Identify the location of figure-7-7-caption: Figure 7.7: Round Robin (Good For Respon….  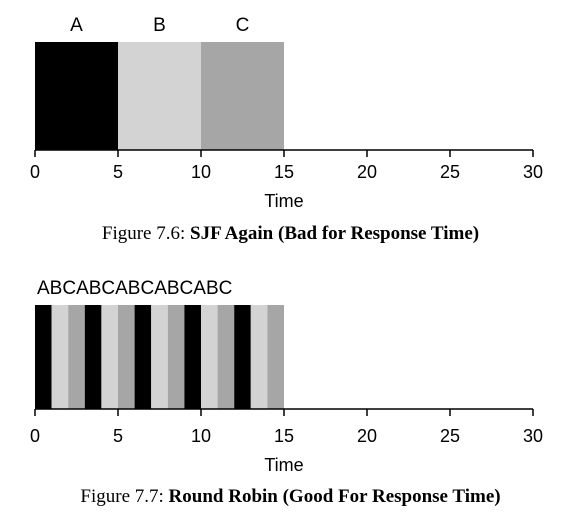
(290, 497).